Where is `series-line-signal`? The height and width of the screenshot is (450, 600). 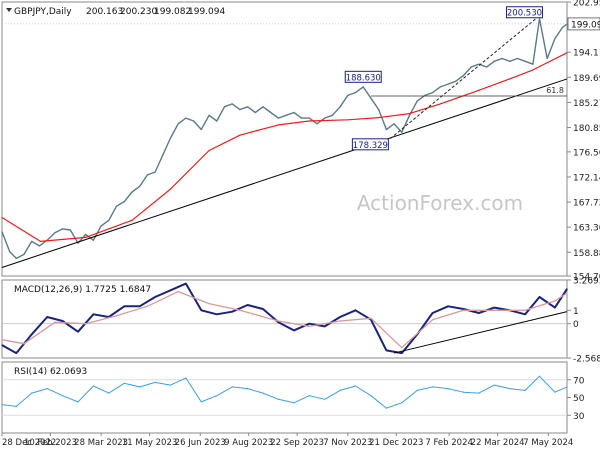 series-line-signal is located at coordinates (284, 319).